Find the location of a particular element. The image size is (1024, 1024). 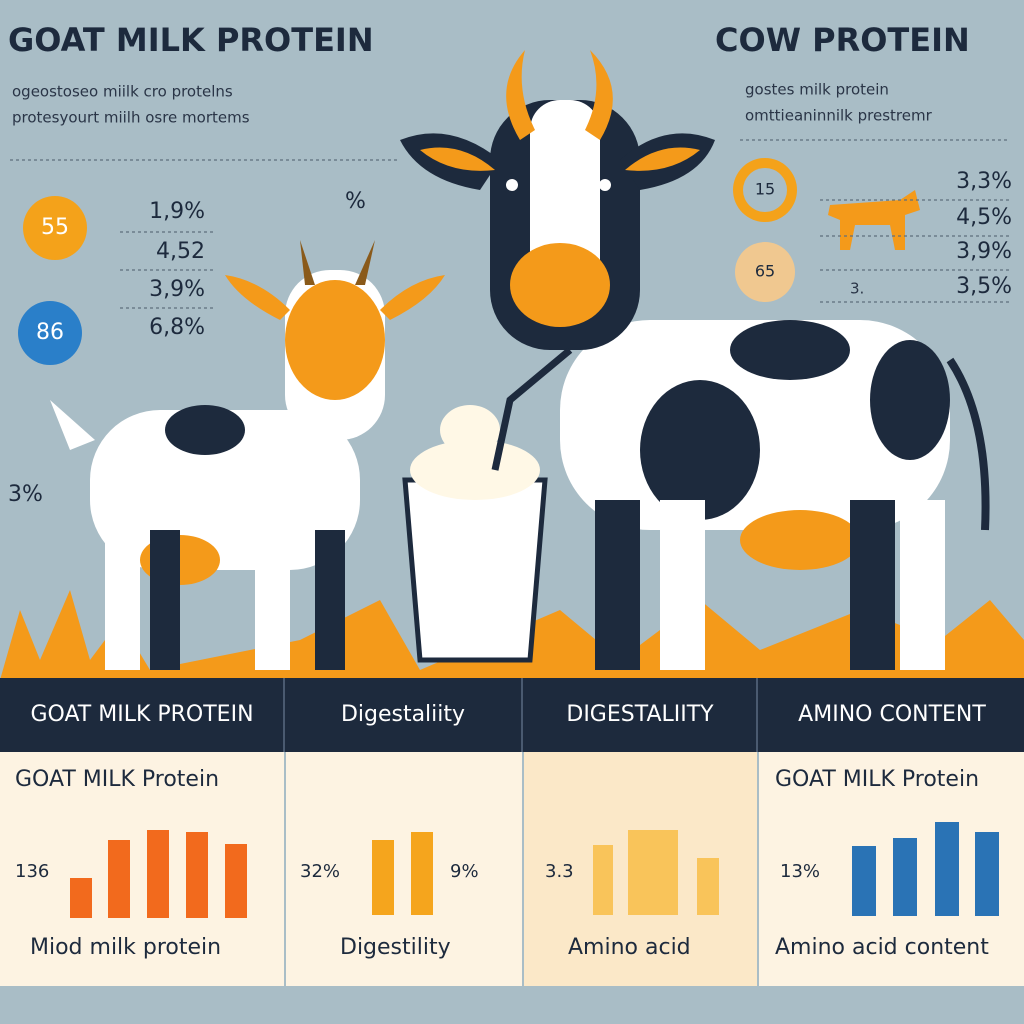

right-title: COW PROTEIN is located at coordinates (842, 40).